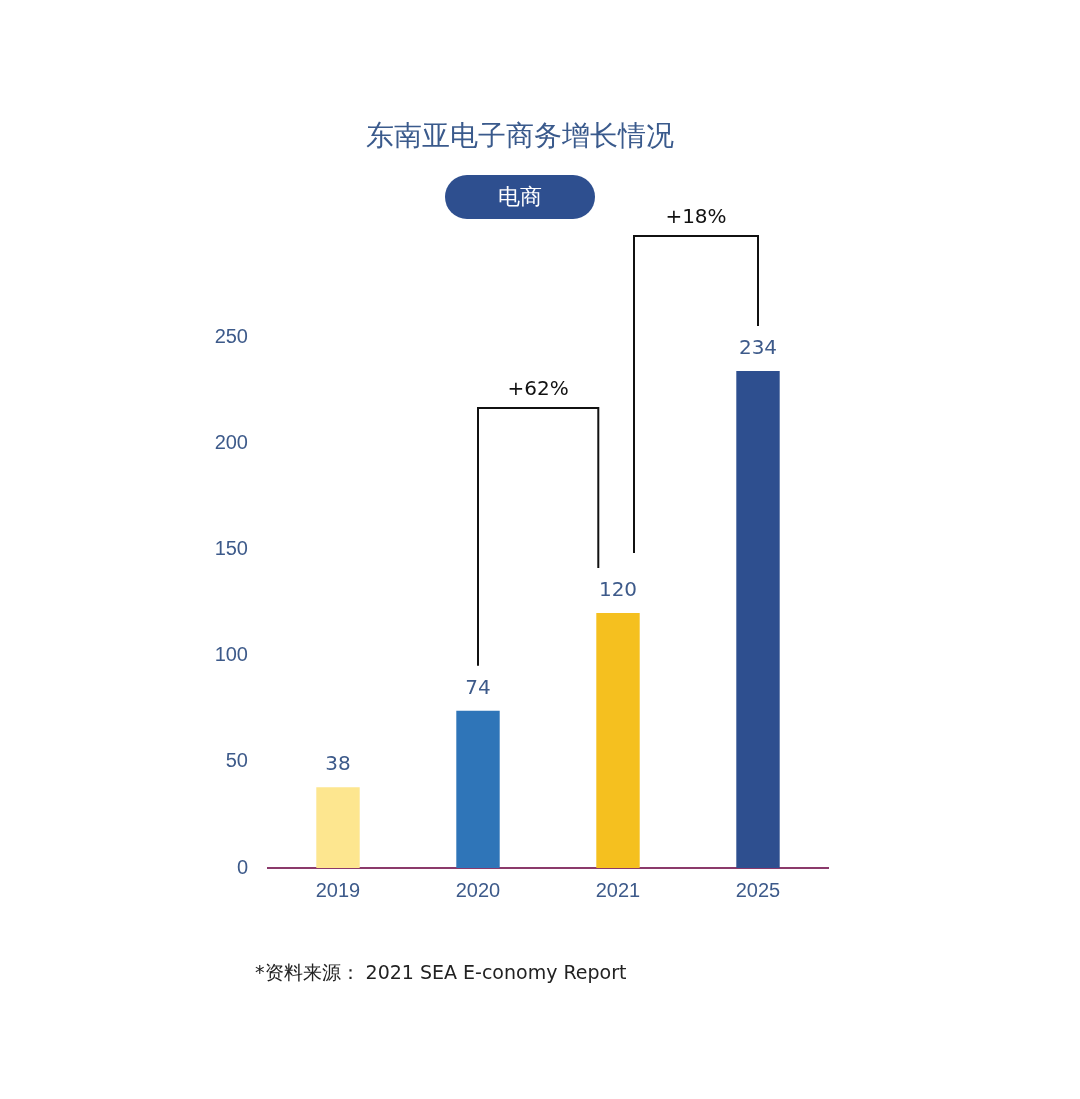 Image resolution: width=1080 pixels, height=1099 pixels. What do you see at coordinates (236, 760) in the screenshot?
I see `y-tick-label: 50` at bounding box center [236, 760].